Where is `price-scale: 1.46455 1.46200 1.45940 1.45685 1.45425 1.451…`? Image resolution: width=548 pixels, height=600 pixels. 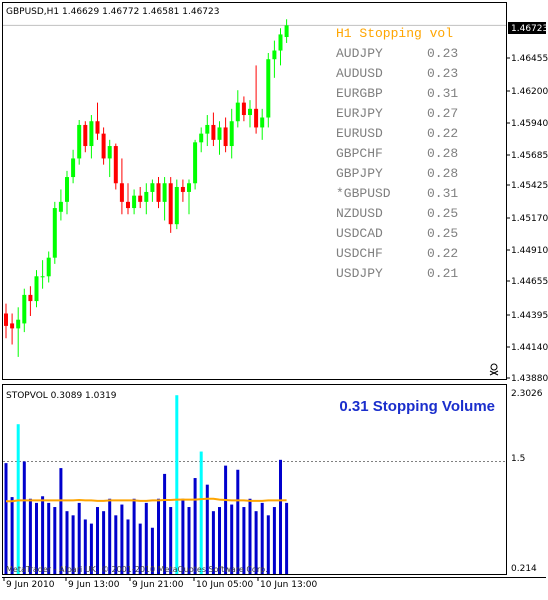
price-scale: 1.46455 1.46200 1.45940 1.45685 1.45425 1.451… is located at coordinates (527, 314).